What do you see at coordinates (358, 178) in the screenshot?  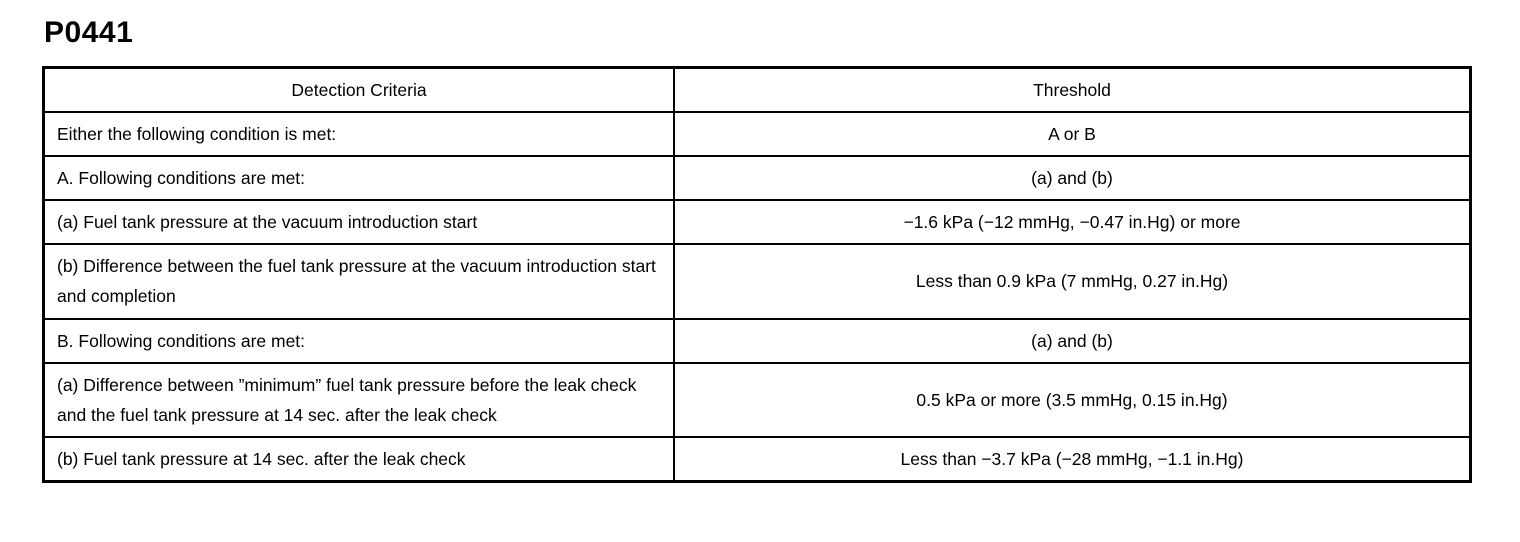 I see `criteria-cell: A. Following conditions are met:` at bounding box center [358, 178].